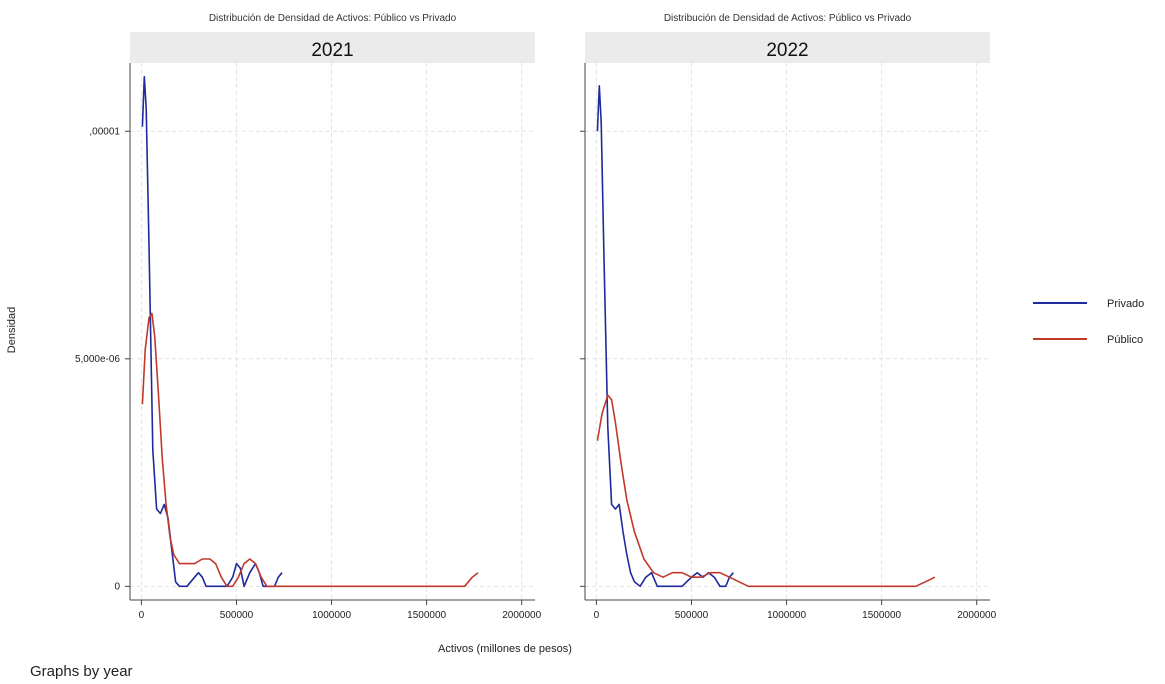 The height and width of the screenshot is (684, 1165). I want to click on panel-strip-label: 2022, so click(787, 50).